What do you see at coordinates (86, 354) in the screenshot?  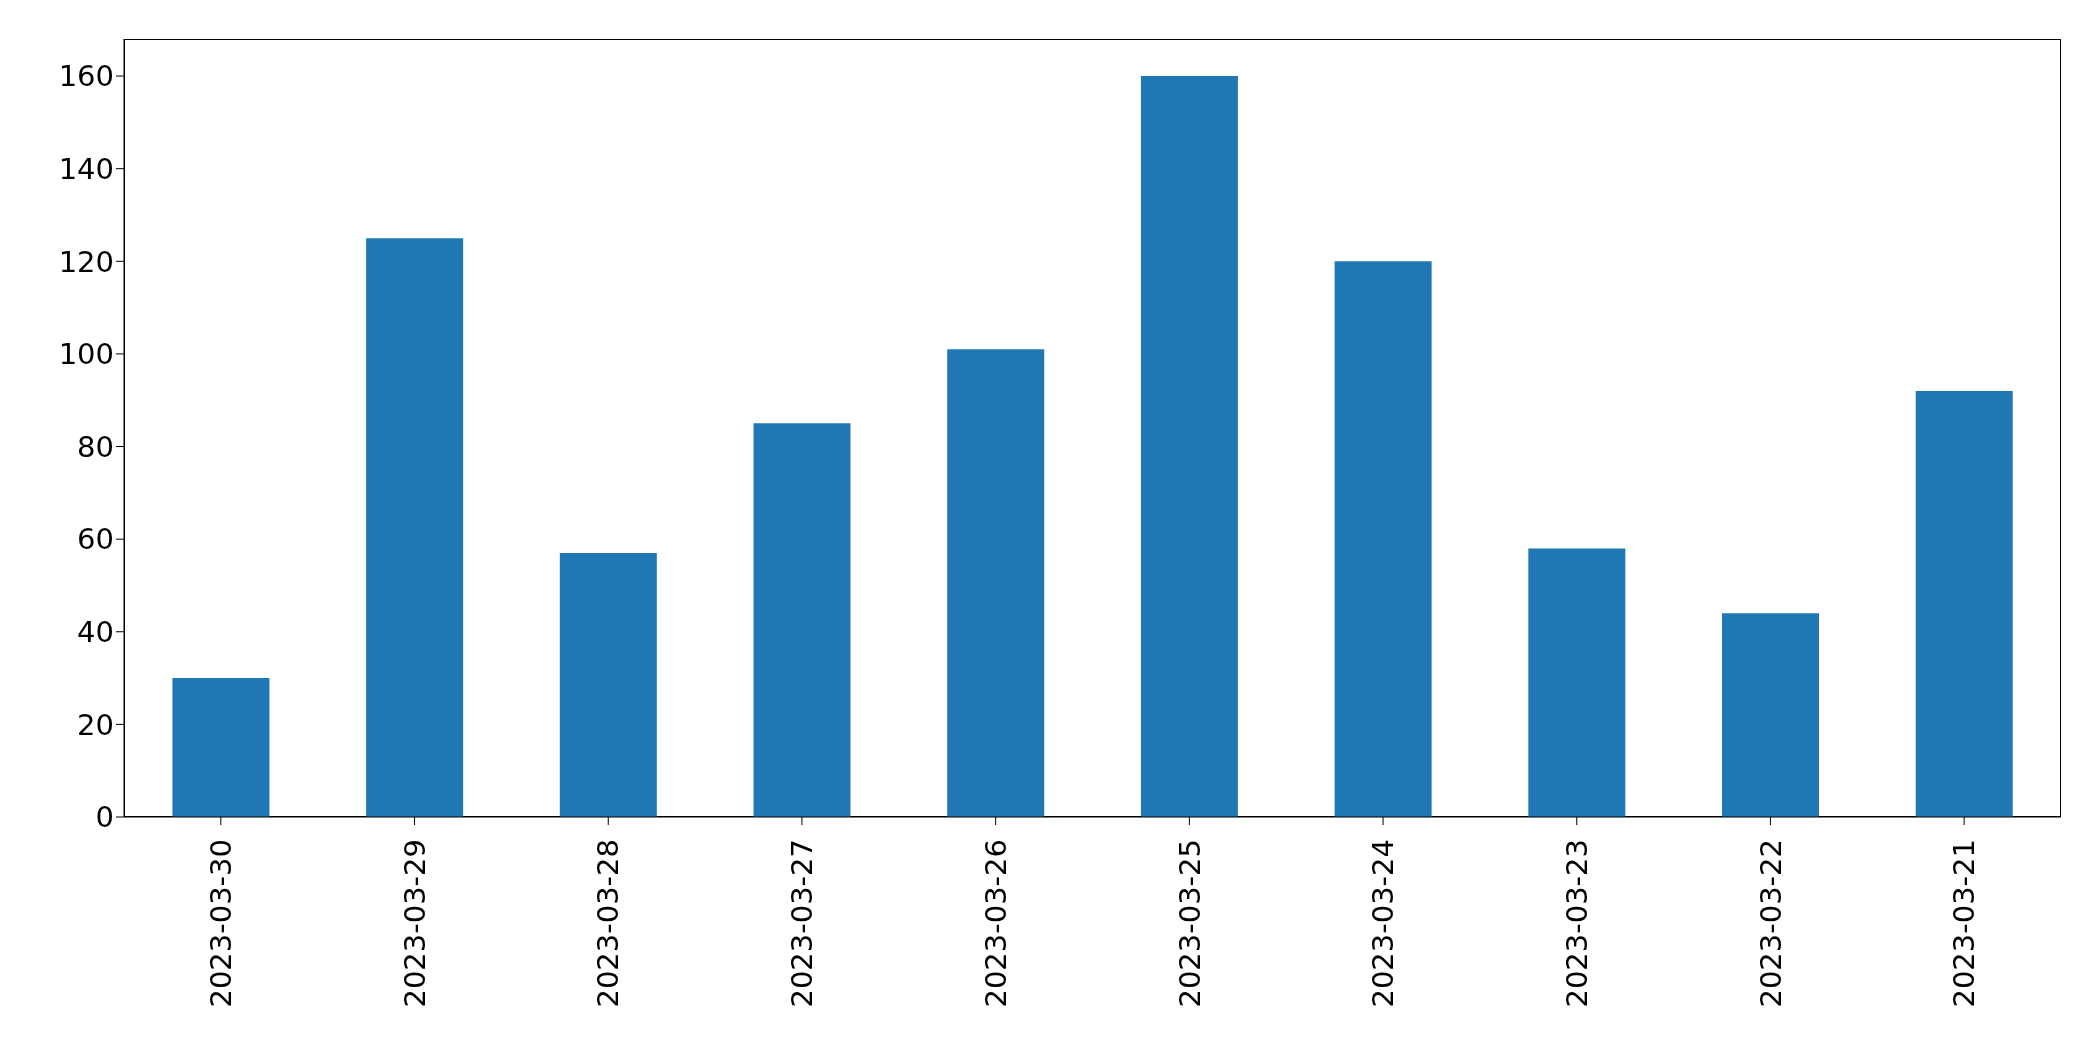 I see `y-tick-label: 100` at bounding box center [86, 354].